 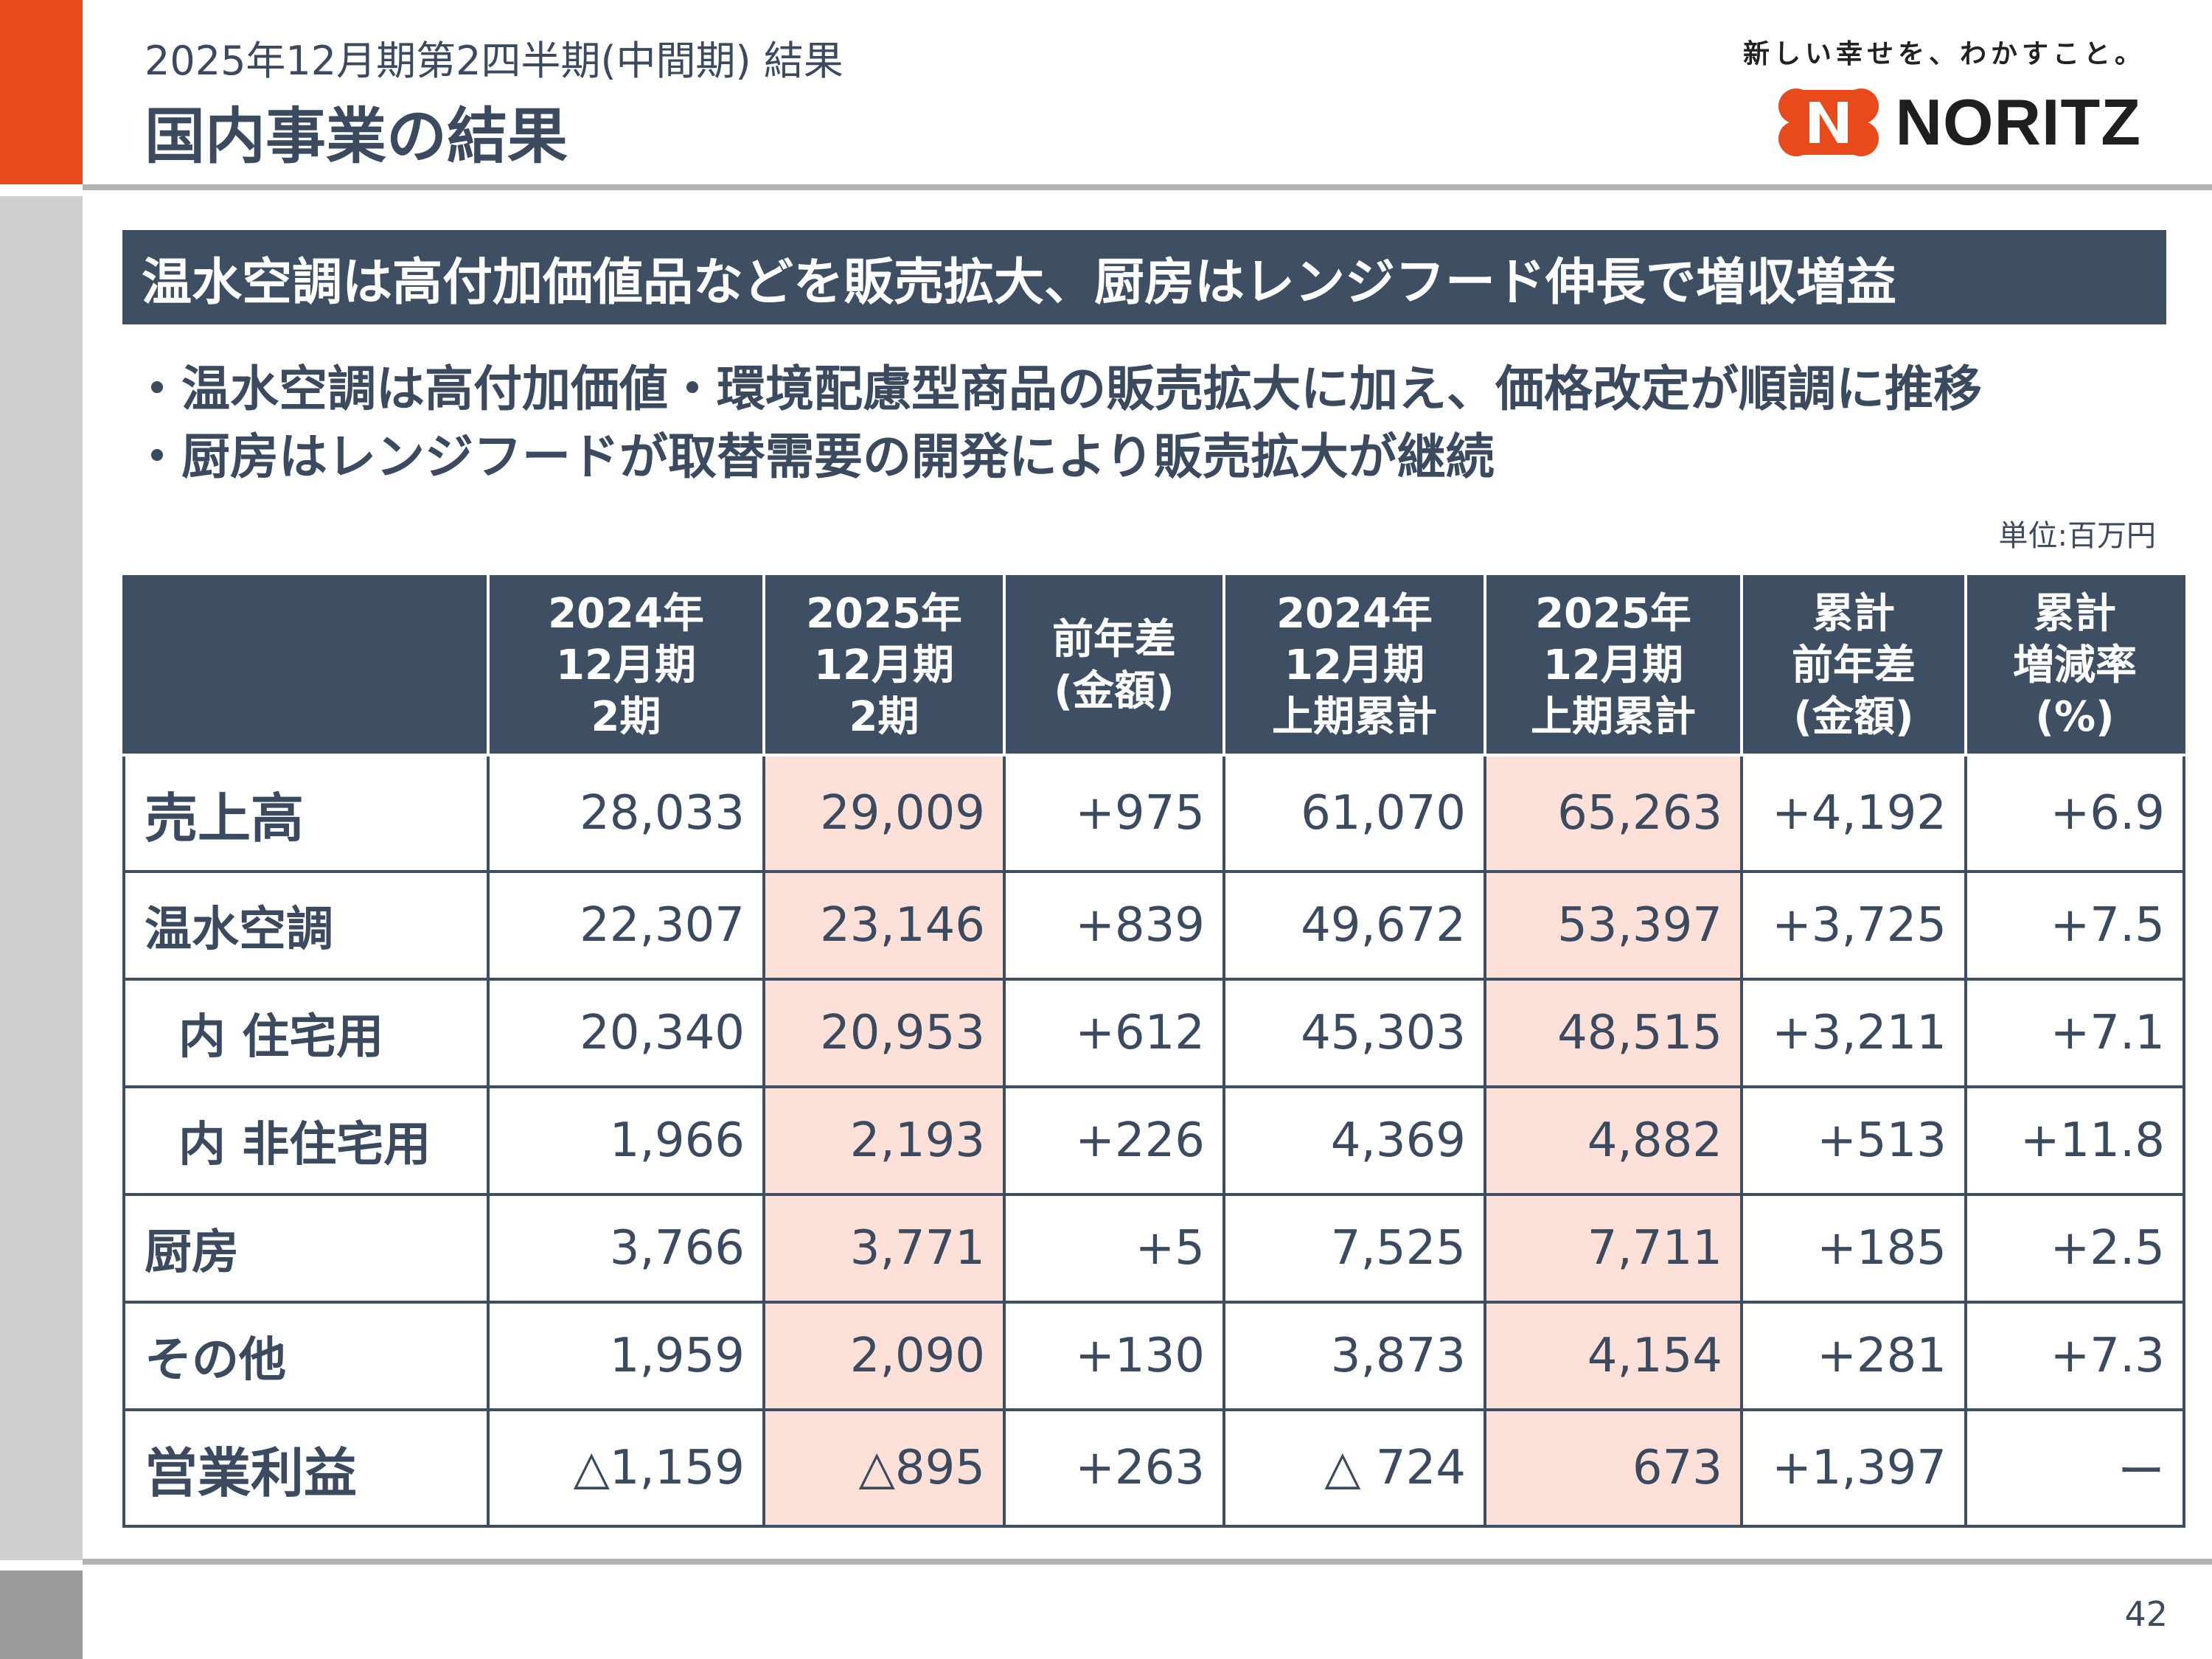 I want to click on noritz-logo-mark-icon, so click(x=1828, y=122).